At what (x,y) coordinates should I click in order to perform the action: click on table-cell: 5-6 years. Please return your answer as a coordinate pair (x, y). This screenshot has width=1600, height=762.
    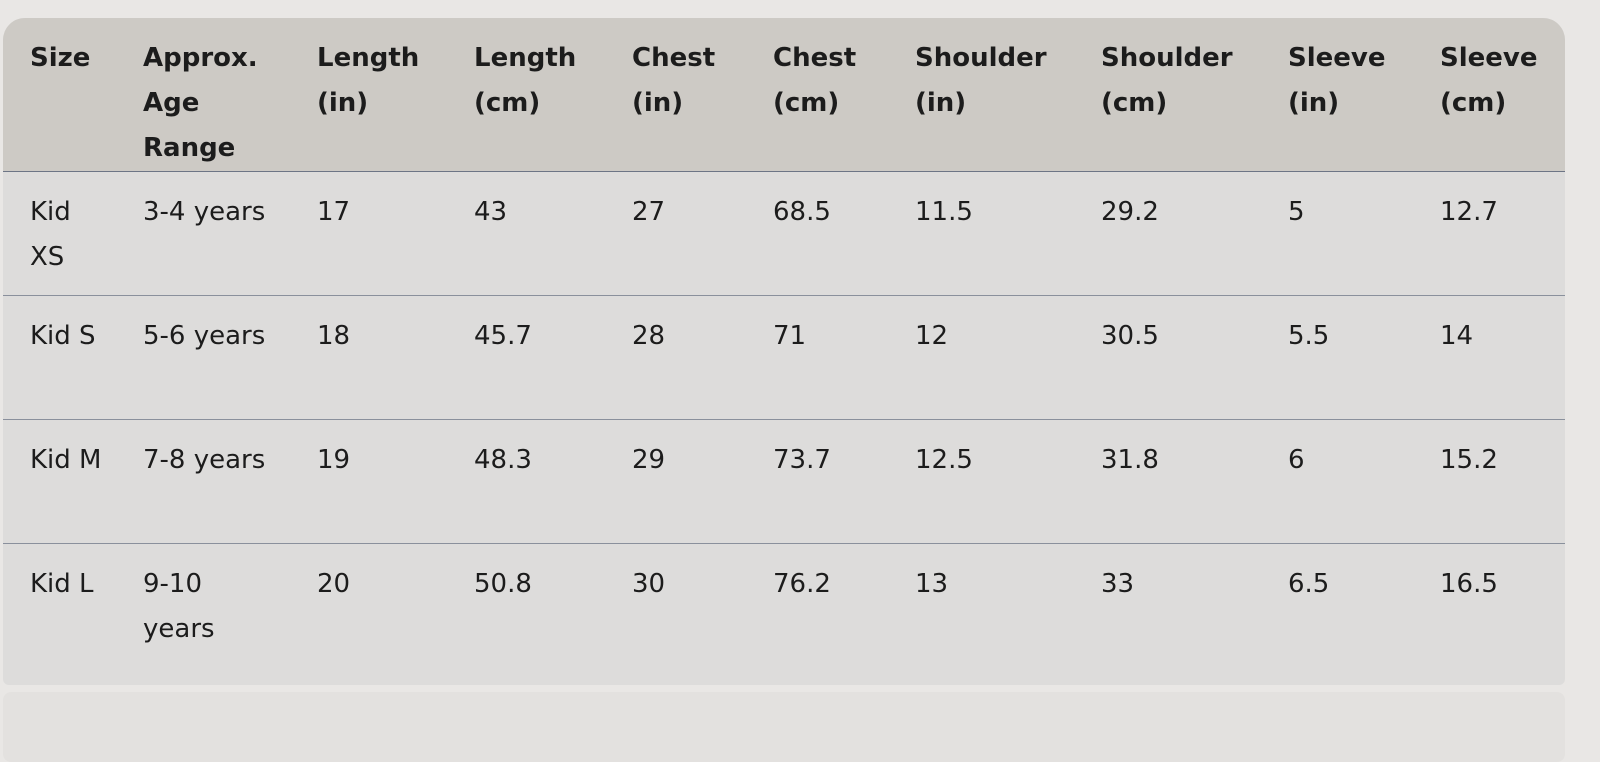
    Looking at the image, I should click on (204, 336).